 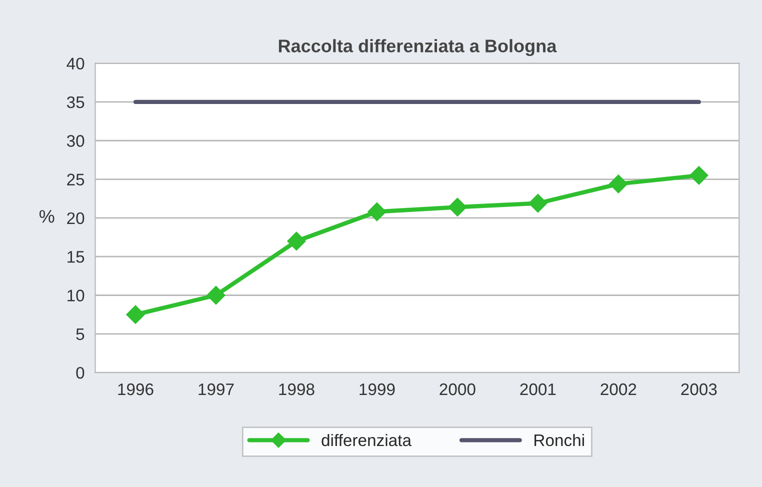 I want to click on x-tick-label: 2003, so click(x=699, y=389).